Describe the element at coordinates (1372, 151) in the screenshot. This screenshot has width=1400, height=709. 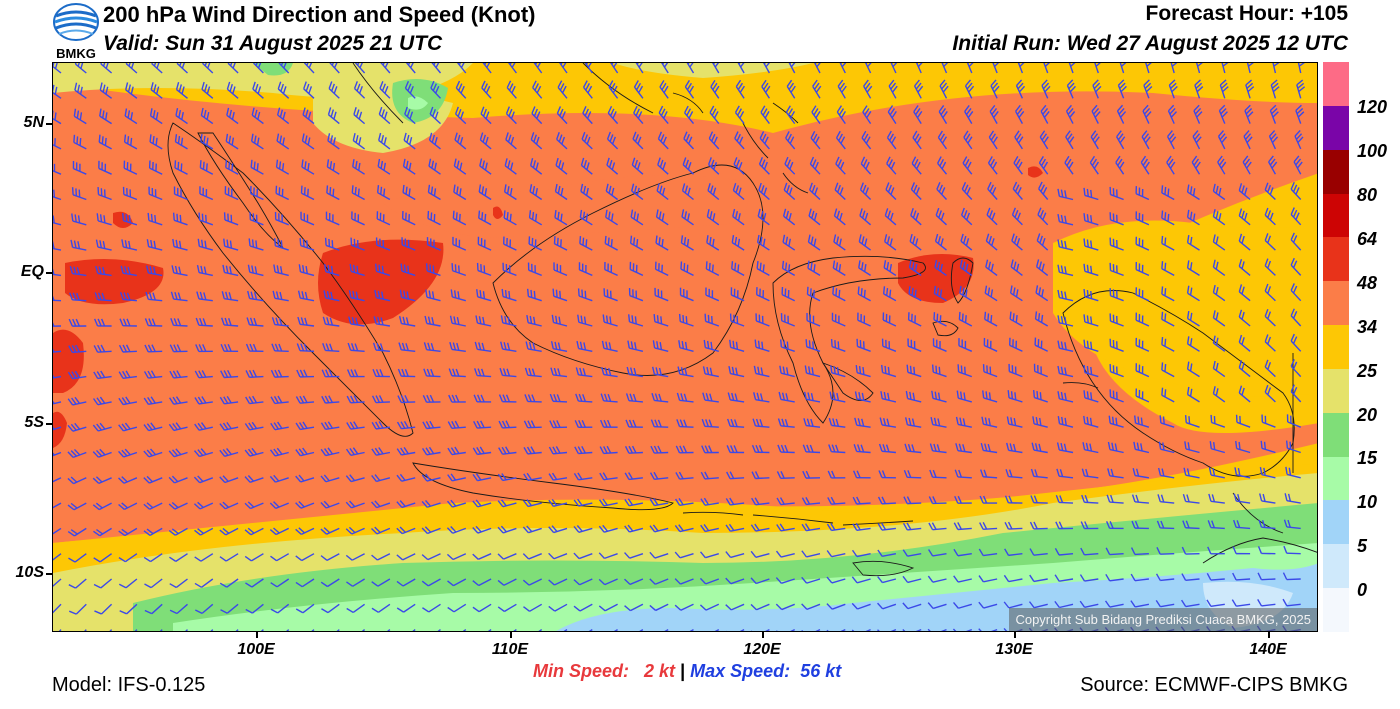
I see `colorbar-label: 100` at that location.